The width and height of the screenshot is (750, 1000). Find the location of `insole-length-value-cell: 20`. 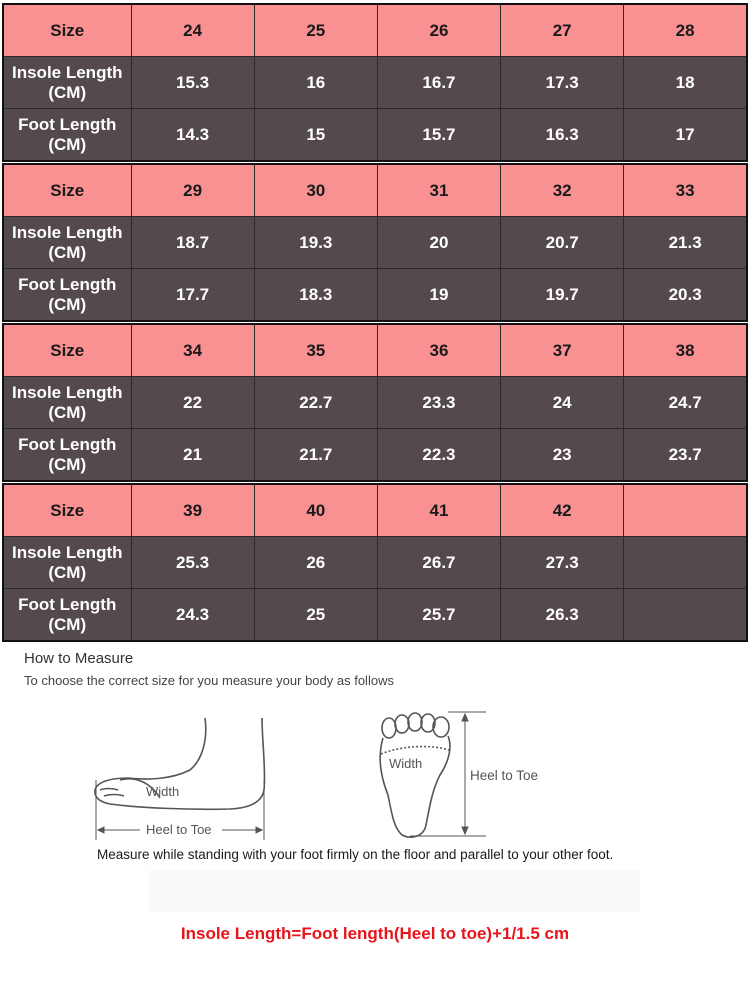

insole-length-value-cell: 20 is located at coordinates (439, 242).